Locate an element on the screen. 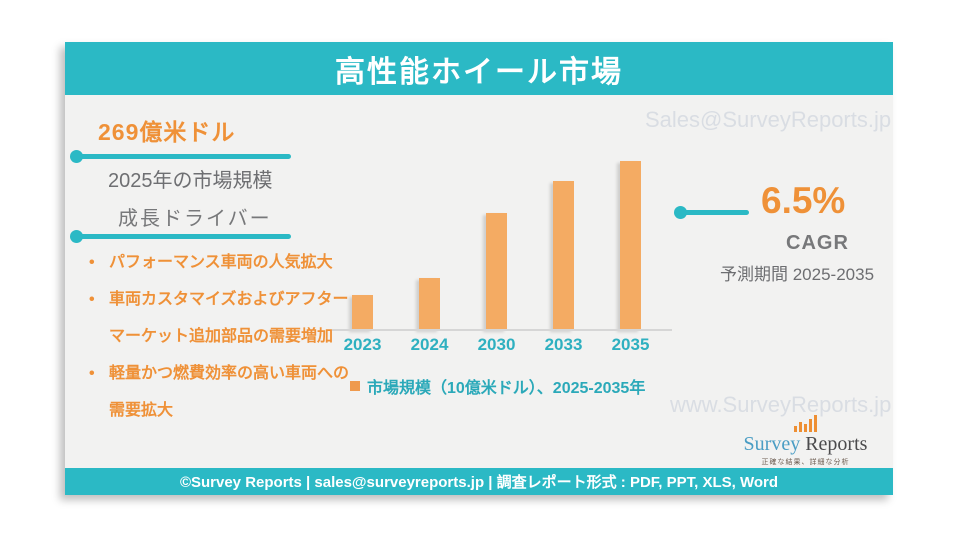 The width and height of the screenshot is (960, 540). list-item: • 軽量かつ燃費効率の高い車両への需要拡大 is located at coordinates (217, 392).